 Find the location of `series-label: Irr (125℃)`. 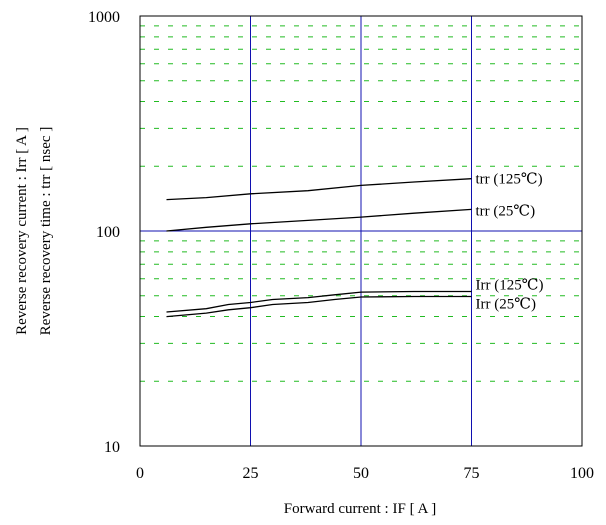

series-label: Irr (125℃) is located at coordinates (510, 286).